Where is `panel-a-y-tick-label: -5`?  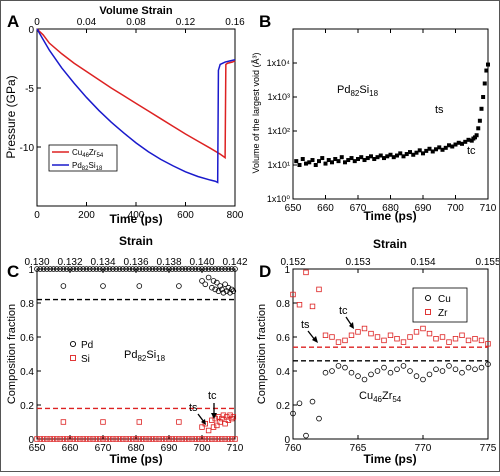 panel-a-y-tick-label: -5 is located at coordinates (29, 89).